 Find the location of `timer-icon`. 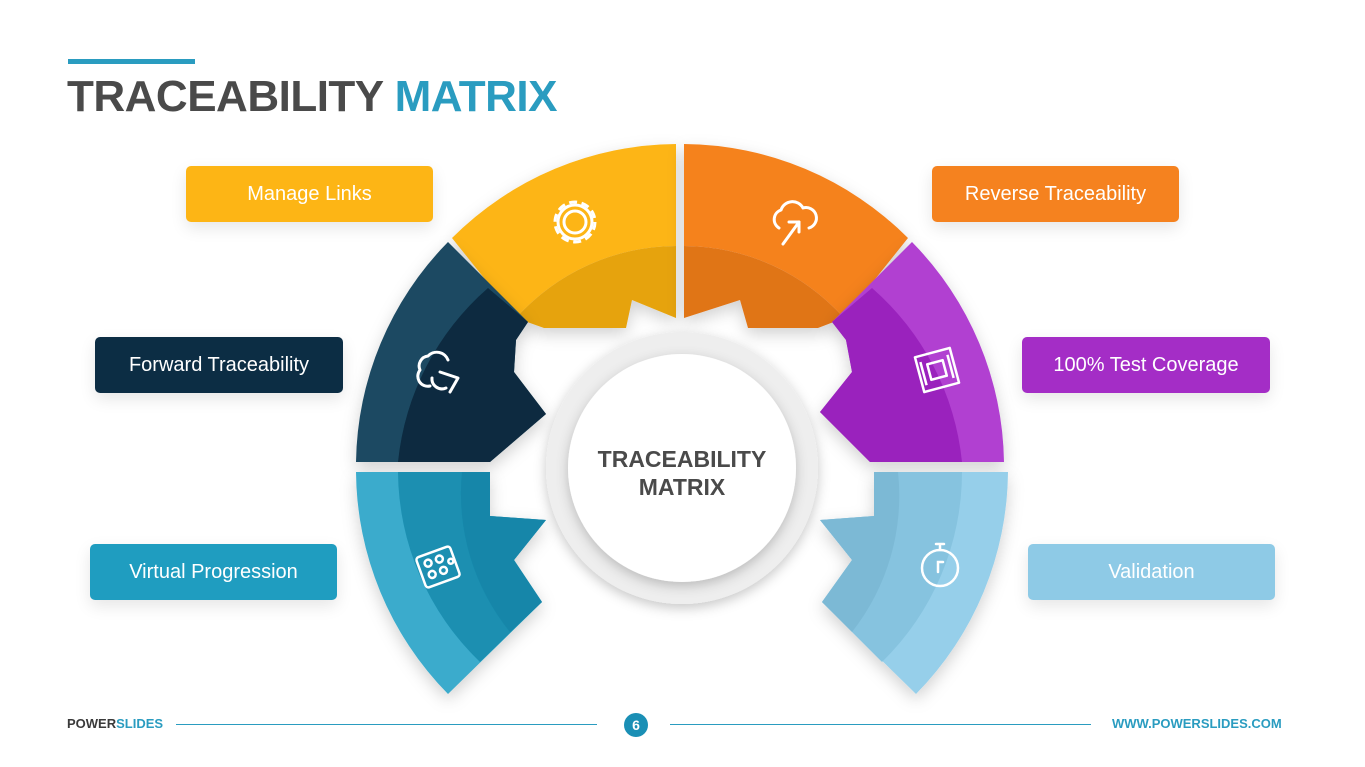

timer-icon is located at coordinates (940, 565).